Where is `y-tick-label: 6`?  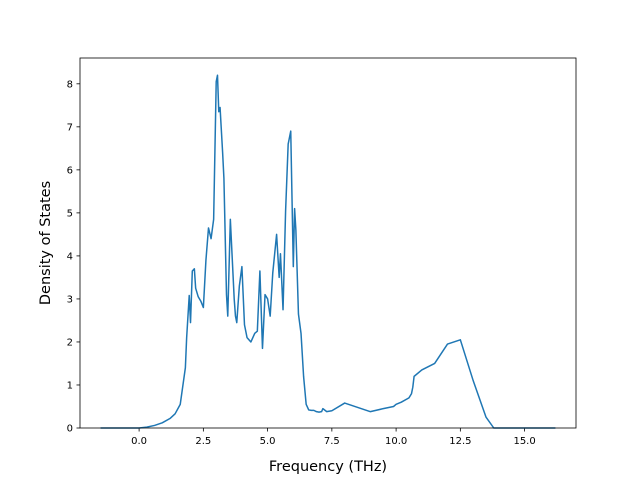 y-tick-label: 6 is located at coordinates (70, 170).